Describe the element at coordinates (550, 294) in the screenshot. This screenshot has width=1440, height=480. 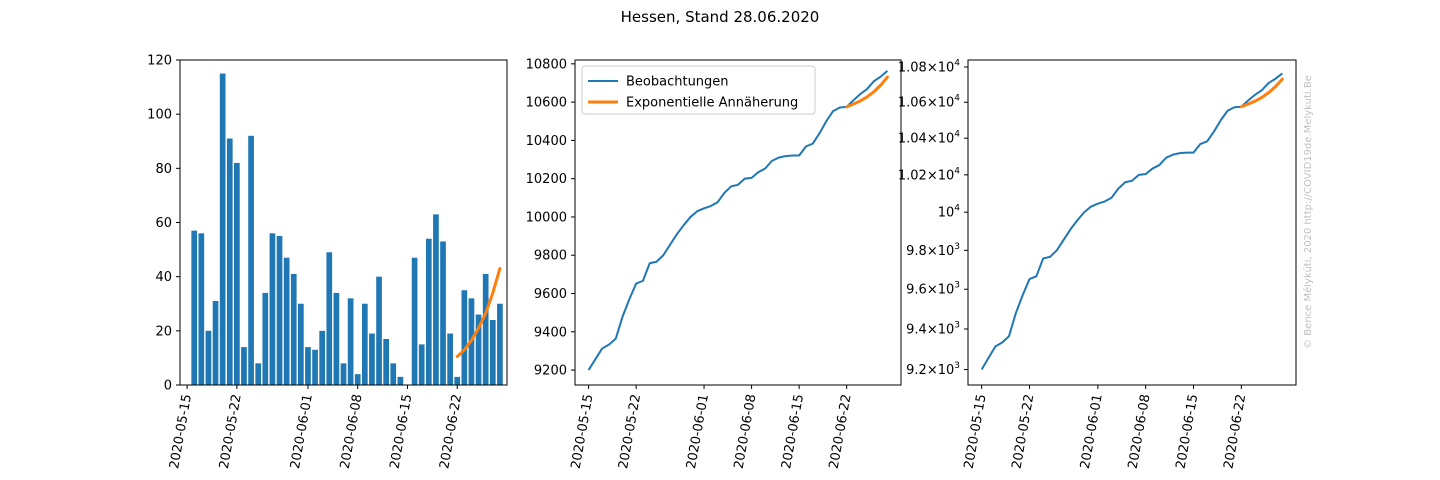
I see `y-tick-label: 9600` at that location.